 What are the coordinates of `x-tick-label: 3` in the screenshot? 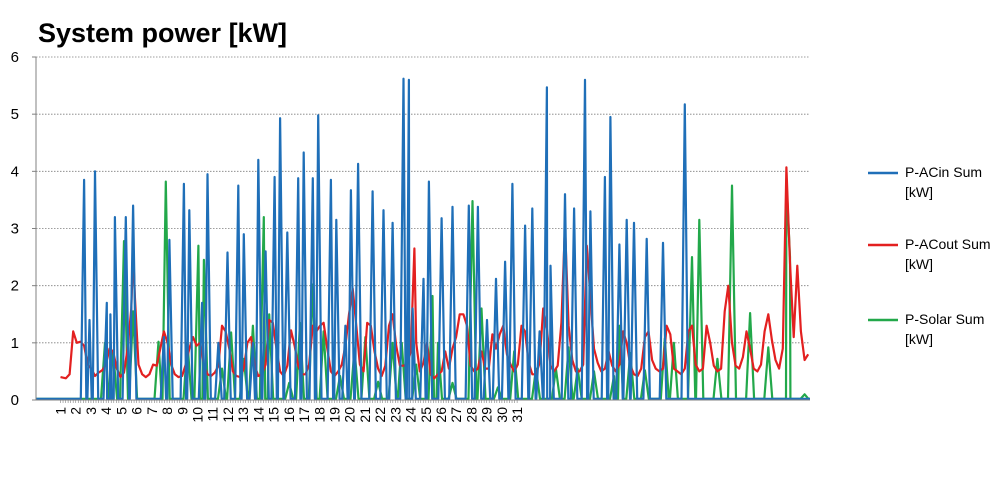 It's located at (91, 411).